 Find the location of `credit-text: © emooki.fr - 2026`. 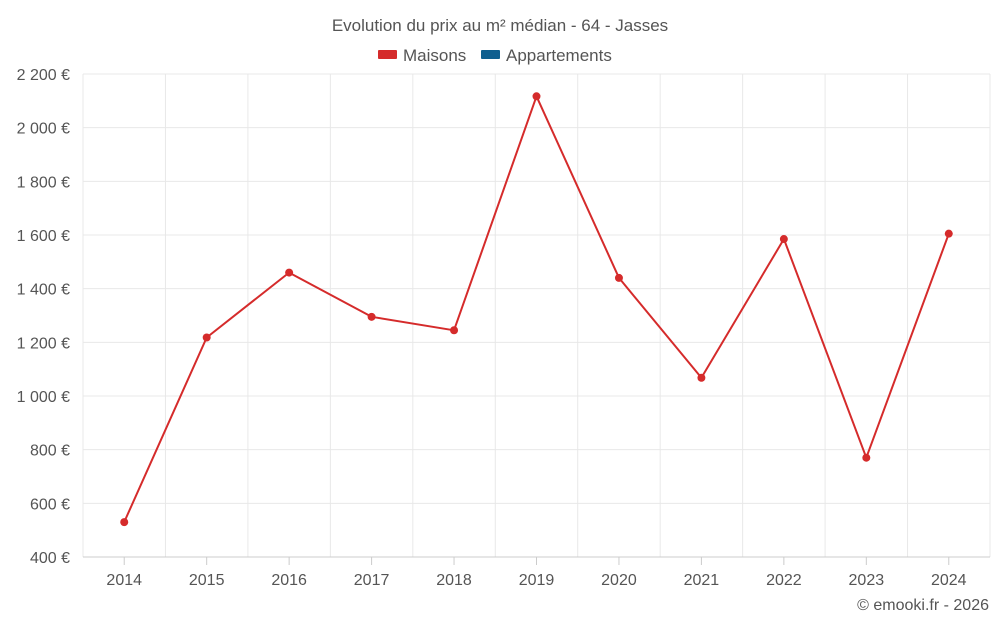

credit-text: © emooki.fr - 2026 is located at coordinates (923, 605).